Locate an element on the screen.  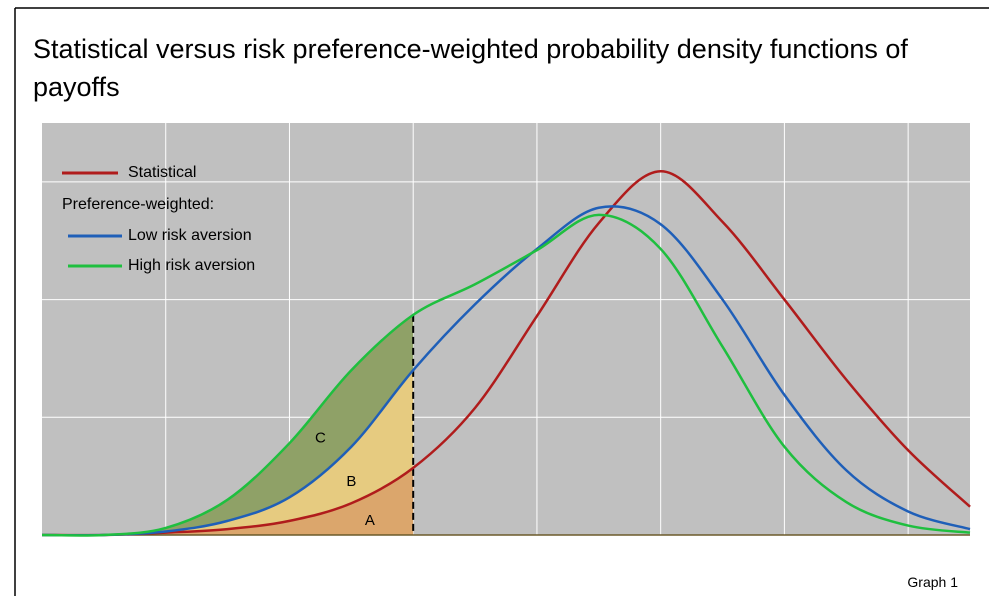
footnote: Graph 1 is located at coordinates (932, 582).